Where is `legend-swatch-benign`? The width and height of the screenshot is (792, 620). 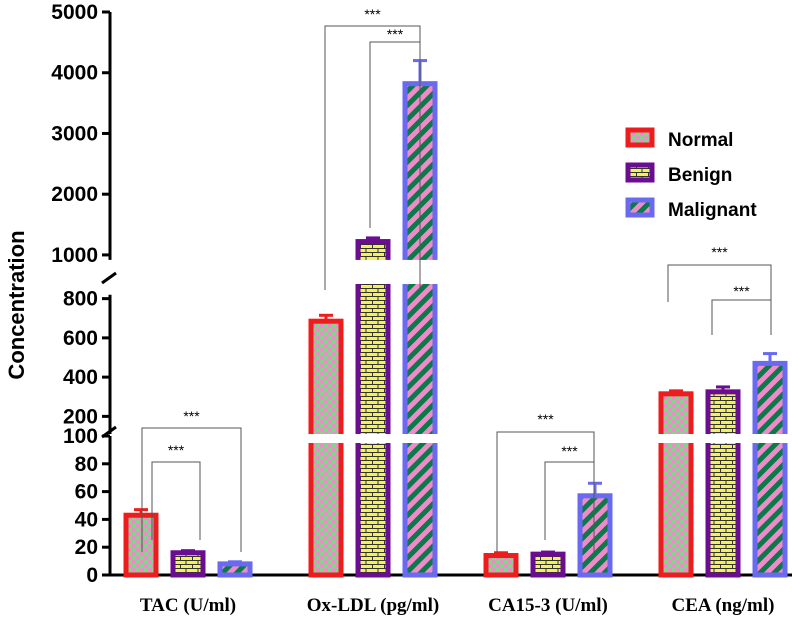
legend-swatch-benign is located at coordinates (640, 172).